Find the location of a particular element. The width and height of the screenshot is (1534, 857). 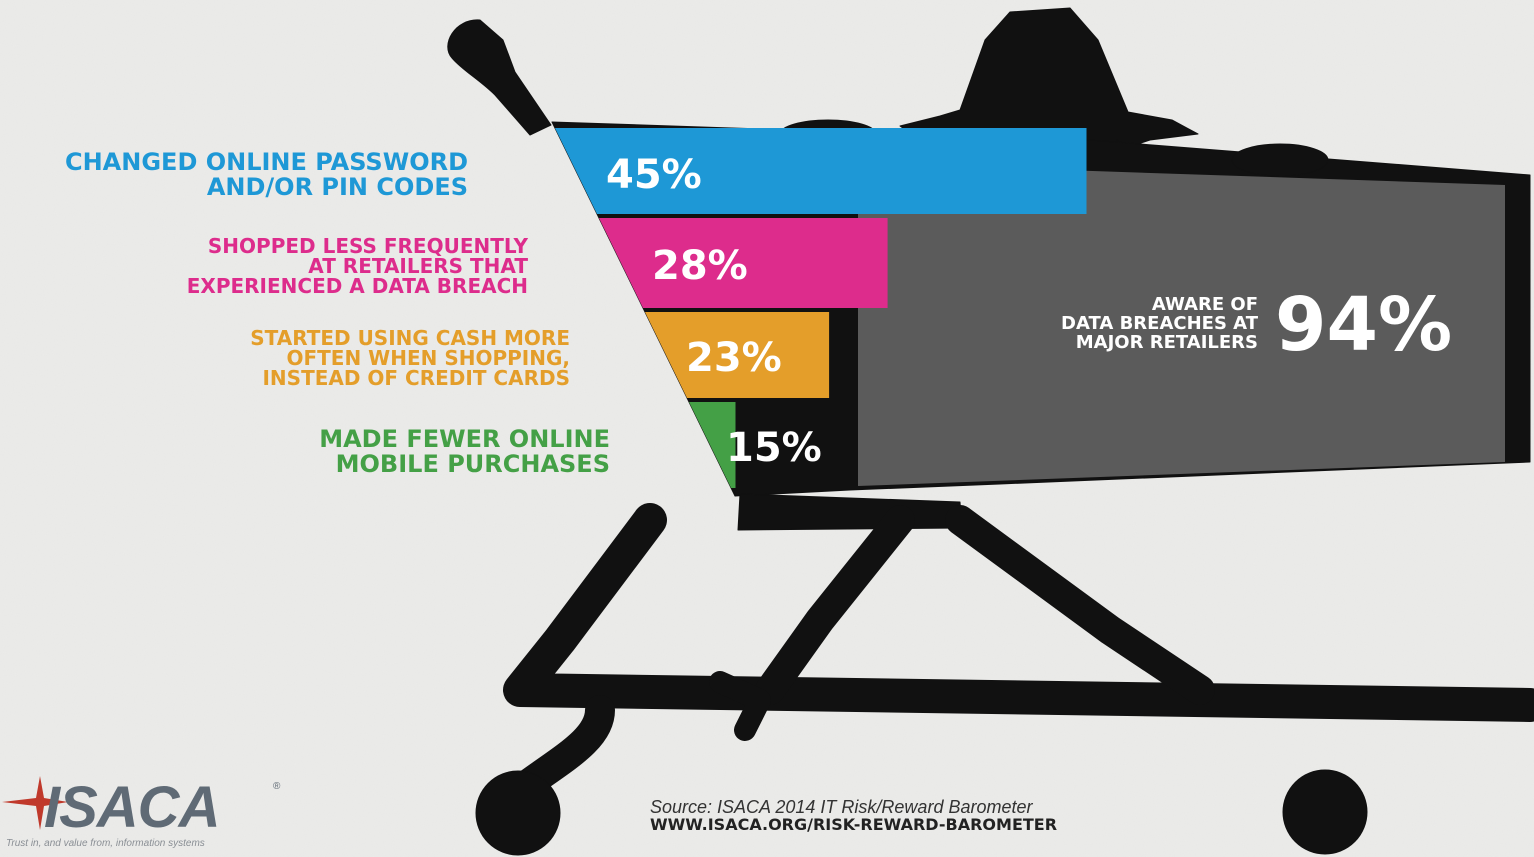

cart-leg-middle is located at coordinates (835, 605).